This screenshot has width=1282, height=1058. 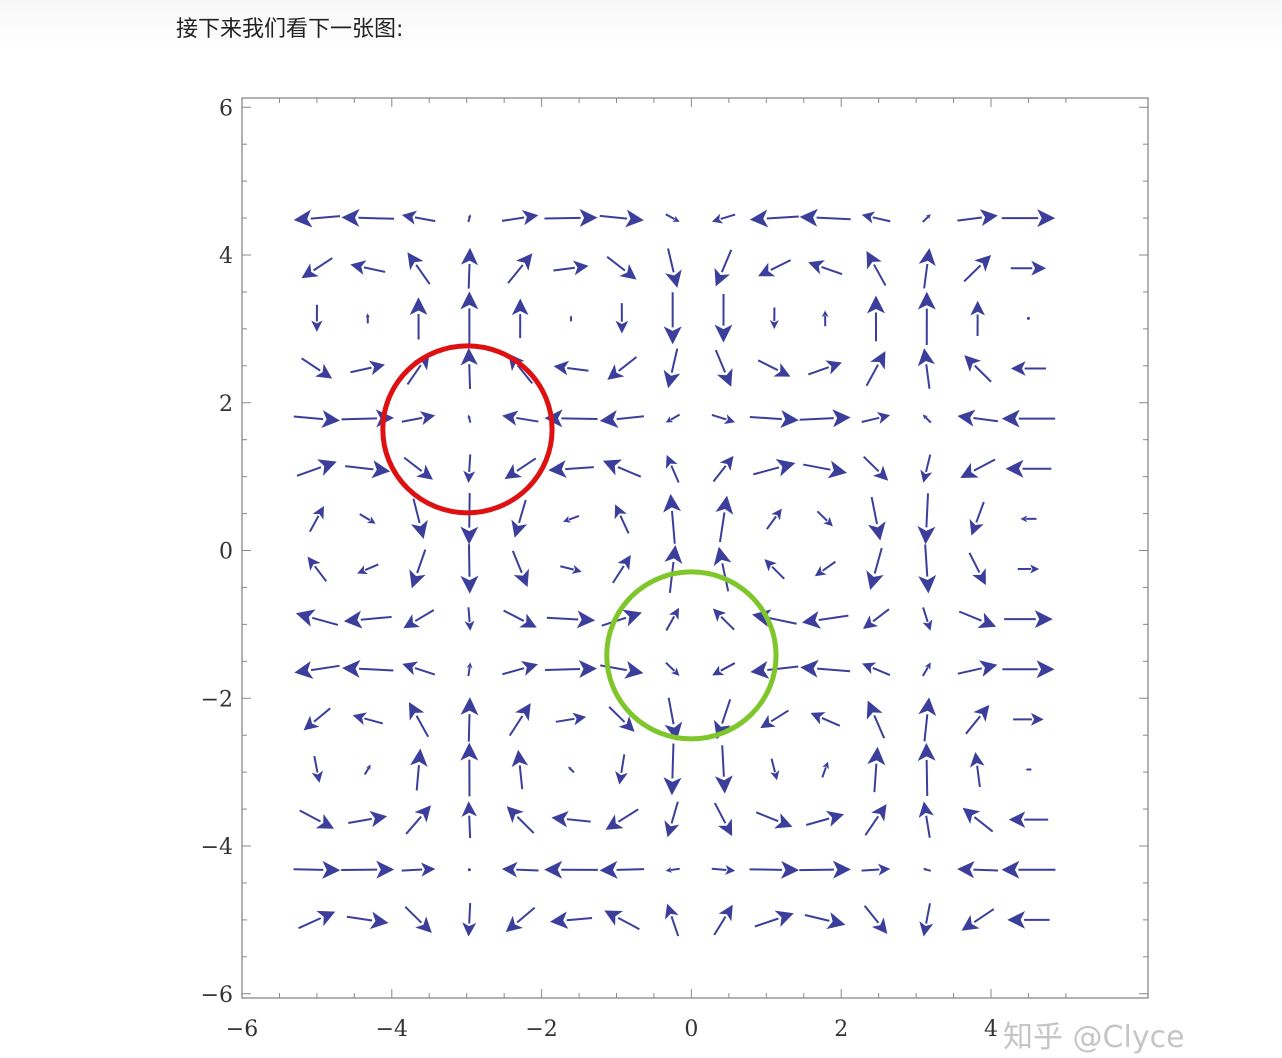 What do you see at coordinates (691, 1029) in the screenshot?
I see `x-tick-label: 0` at bounding box center [691, 1029].